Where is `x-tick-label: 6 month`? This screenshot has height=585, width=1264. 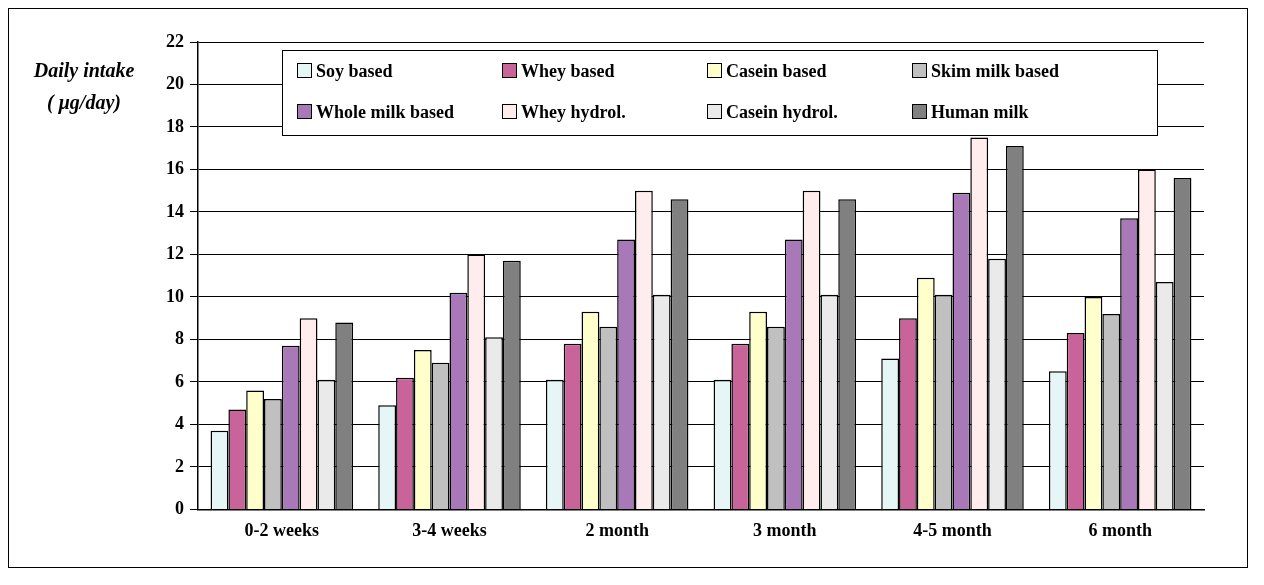 x-tick-label: 6 month is located at coordinates (1120, 529).